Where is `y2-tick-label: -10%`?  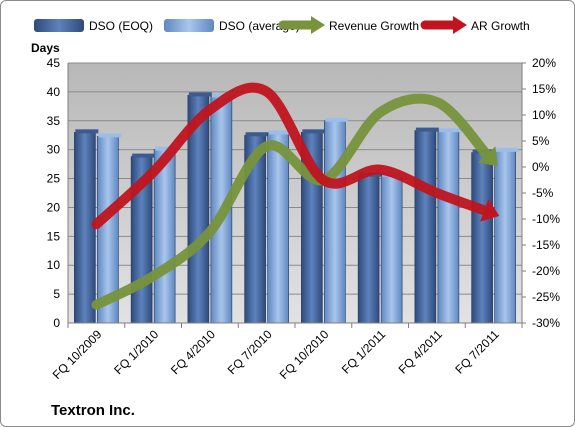 y2-tick-label: -10% is located at coordinates (546, 219).